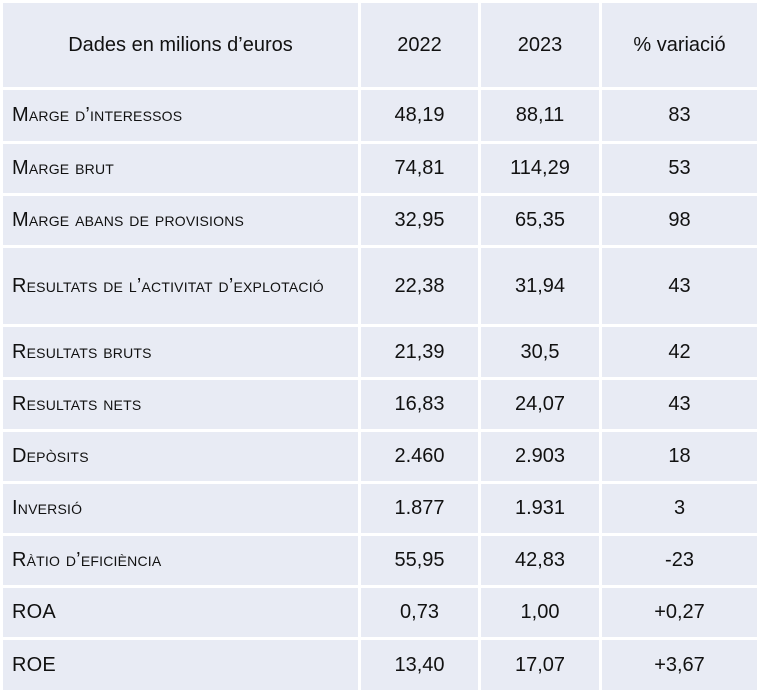 This screenshot has height=693, width=757. Describe the element at coordinates (420, 509) in the screenshot. I see `cell-2022: 1.877` at that location.